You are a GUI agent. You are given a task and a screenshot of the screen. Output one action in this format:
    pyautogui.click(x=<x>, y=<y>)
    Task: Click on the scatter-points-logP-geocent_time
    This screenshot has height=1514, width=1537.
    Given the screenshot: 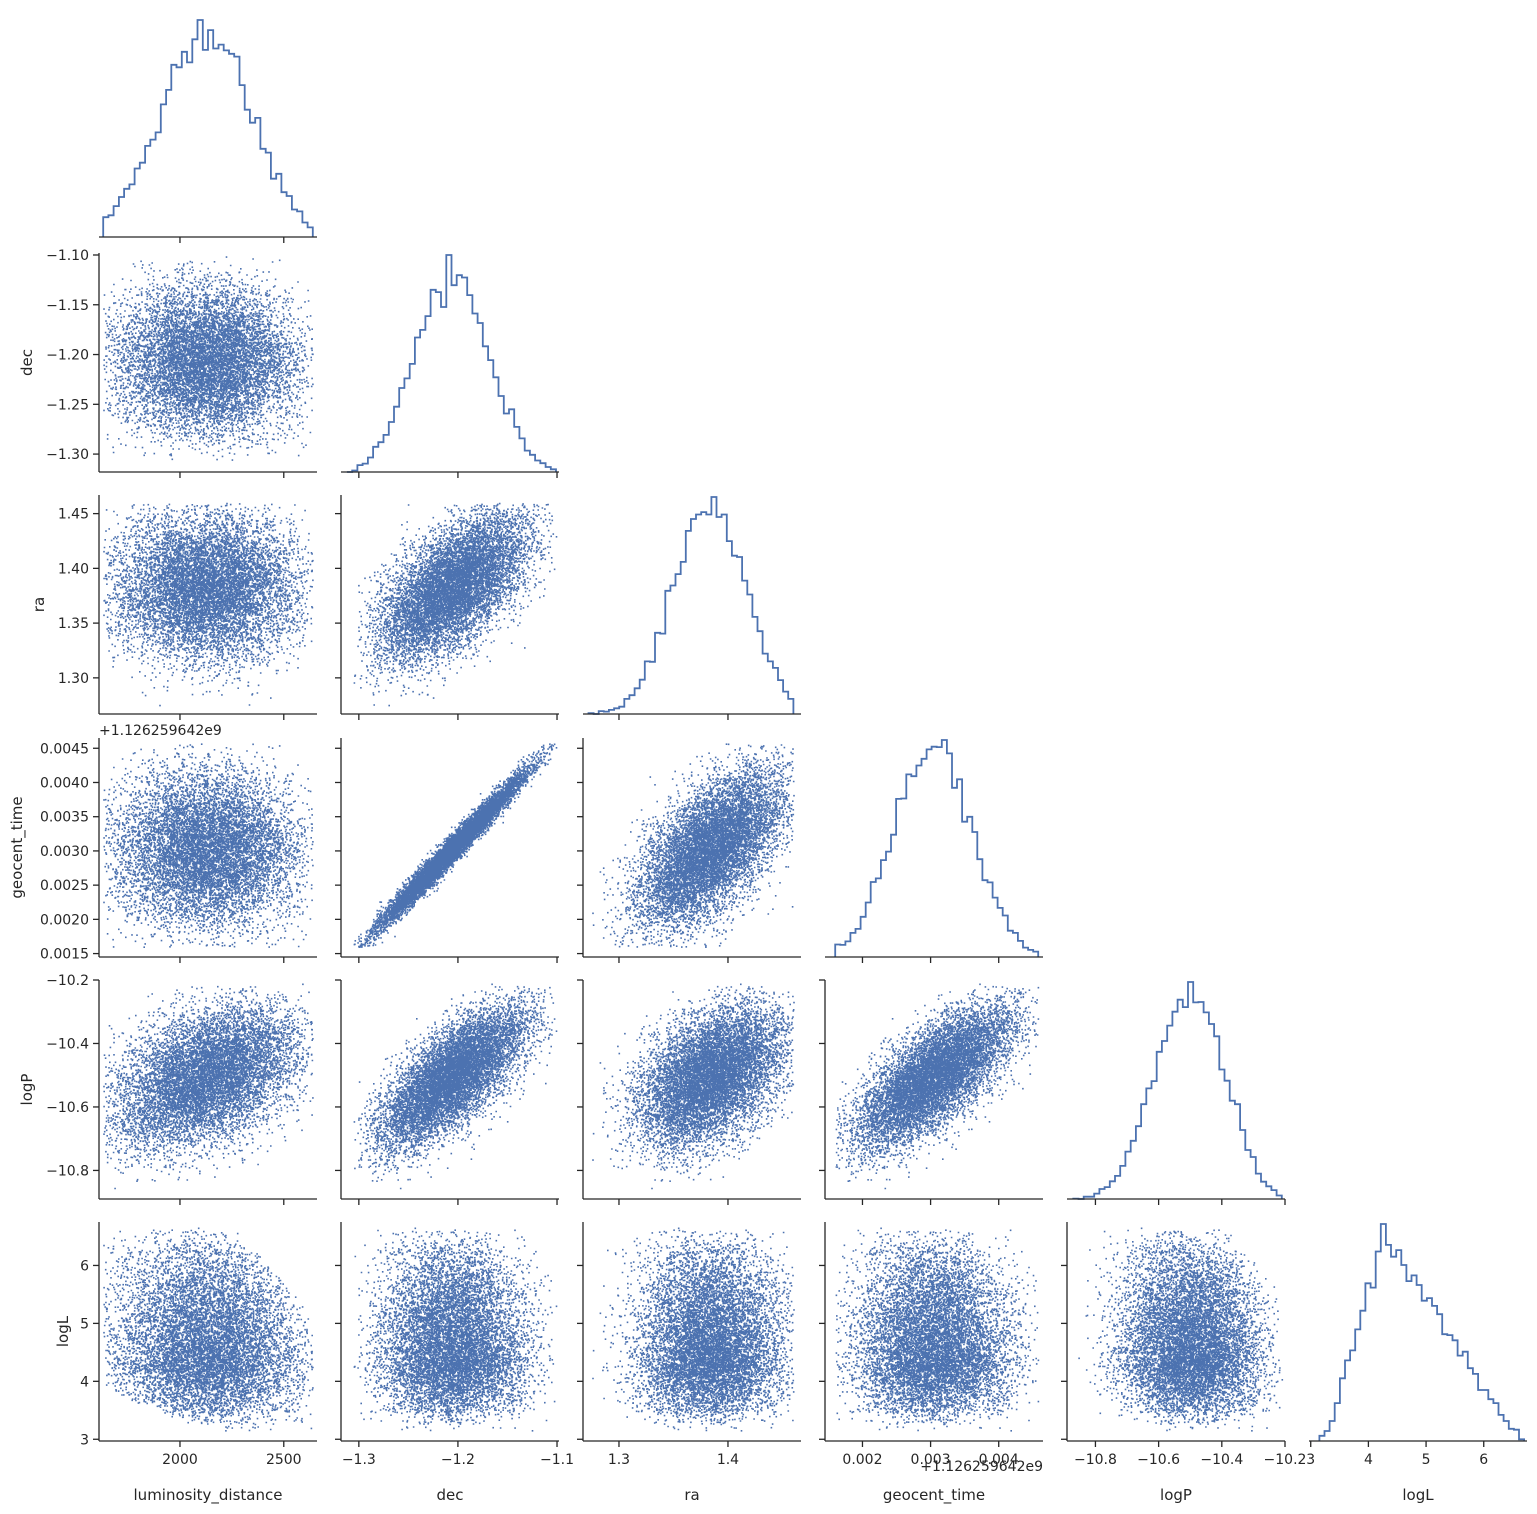 What is the action you would take?
    pyautogui.click(x=937, y=1086)
    